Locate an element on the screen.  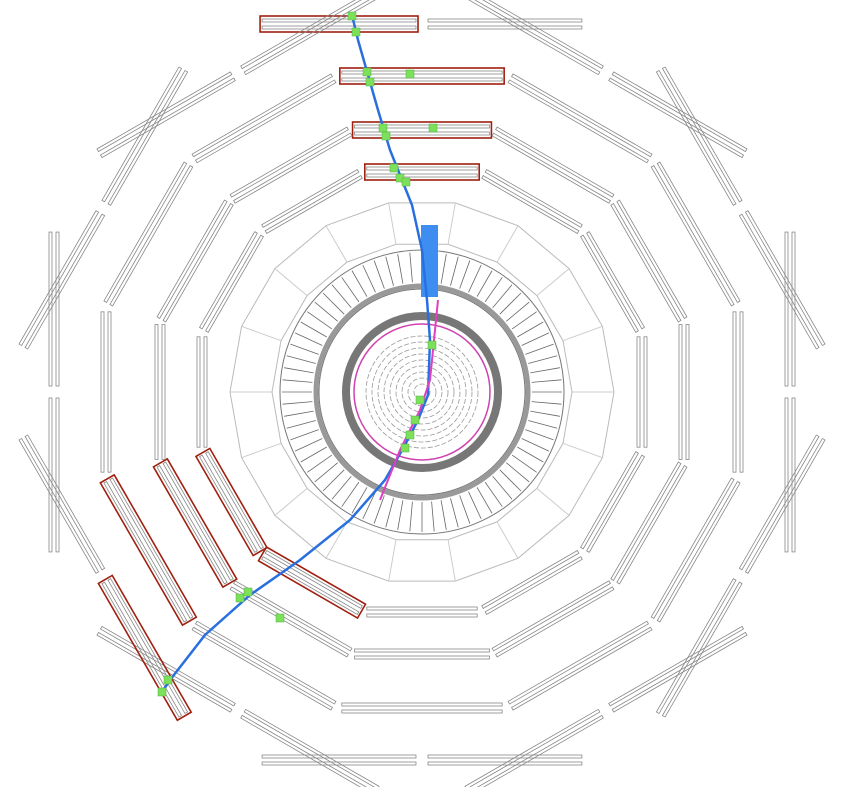
tracker-track is located at coordinates (409, 400).